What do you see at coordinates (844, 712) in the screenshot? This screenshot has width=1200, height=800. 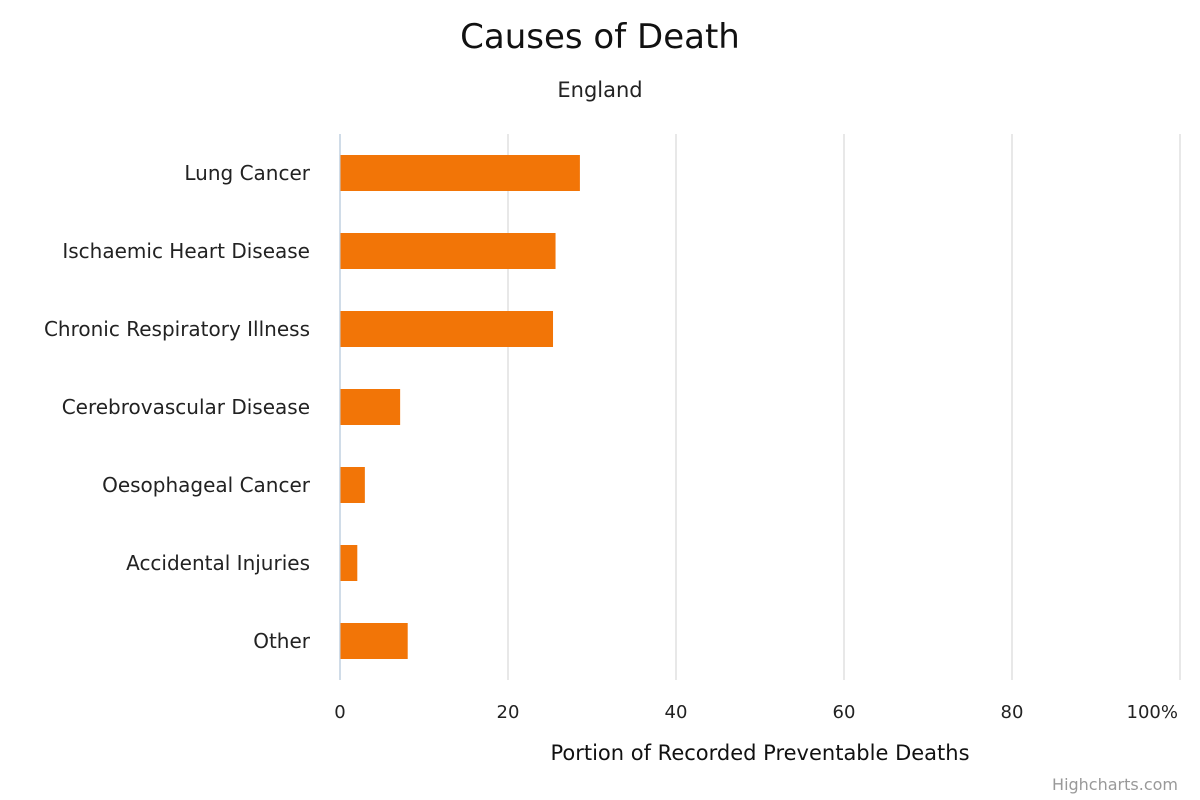 I see `x-tick-label: 60` at bounding box center [844, 712].